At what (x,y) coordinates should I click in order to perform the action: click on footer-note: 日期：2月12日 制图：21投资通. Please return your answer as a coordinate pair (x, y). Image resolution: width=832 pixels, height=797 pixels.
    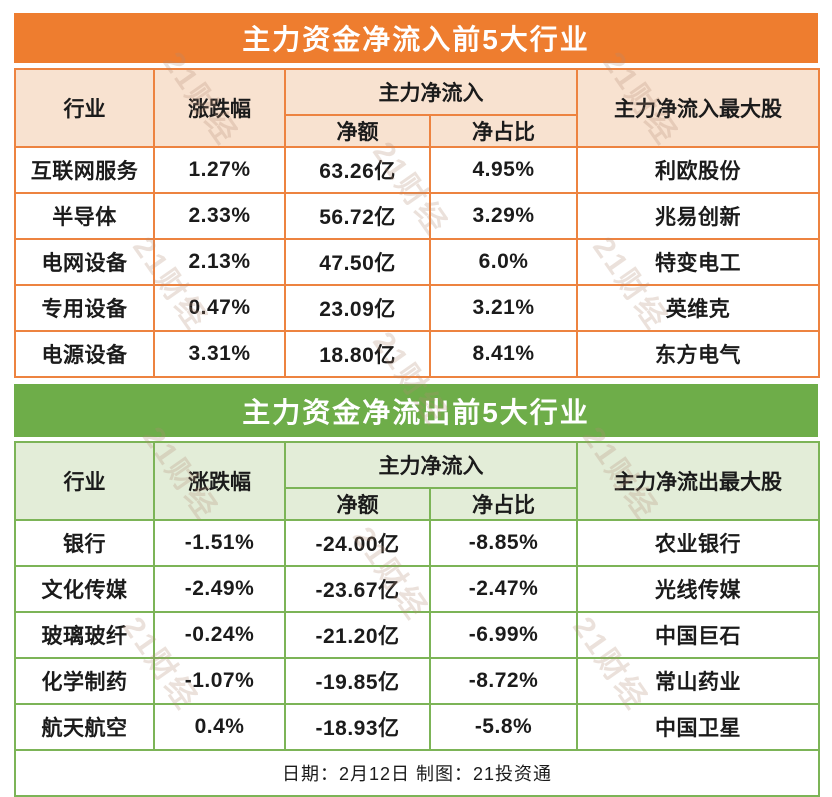
    Looking at the image, I should click on (417, 773).